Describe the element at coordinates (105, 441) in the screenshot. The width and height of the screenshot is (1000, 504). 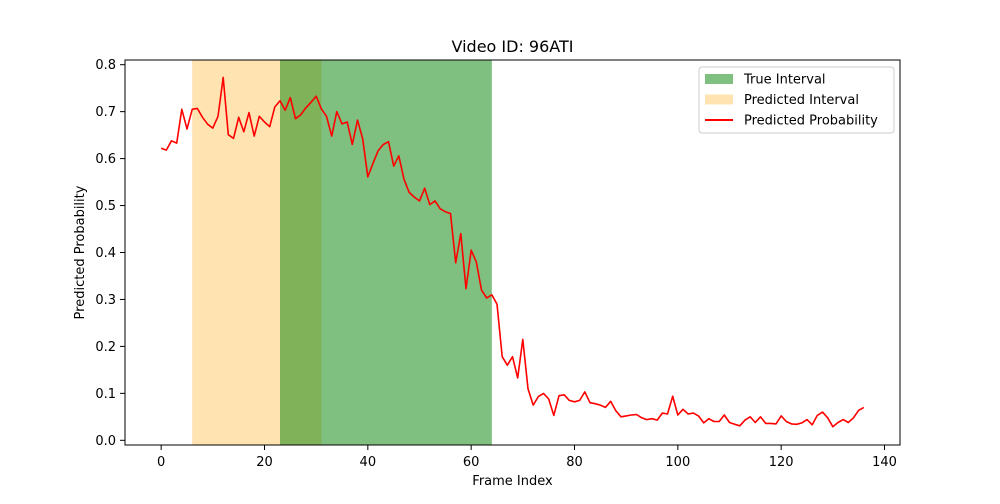
I see `y-tick-label: 0.0` at that location.